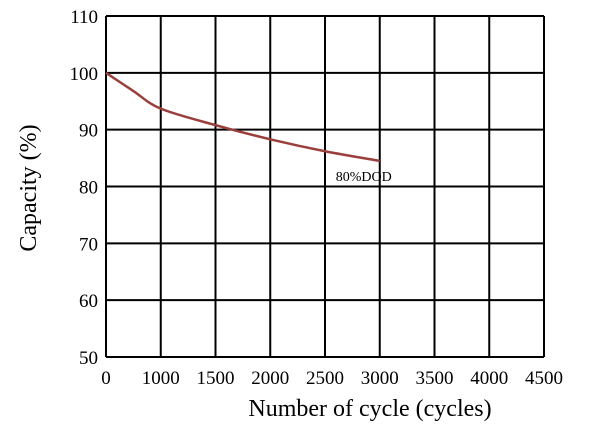 This screenshot has height=424, width=590. Describe the element at coordinates (88, 358) in the screenshot. I see `y-tick-label: 50` at that location.